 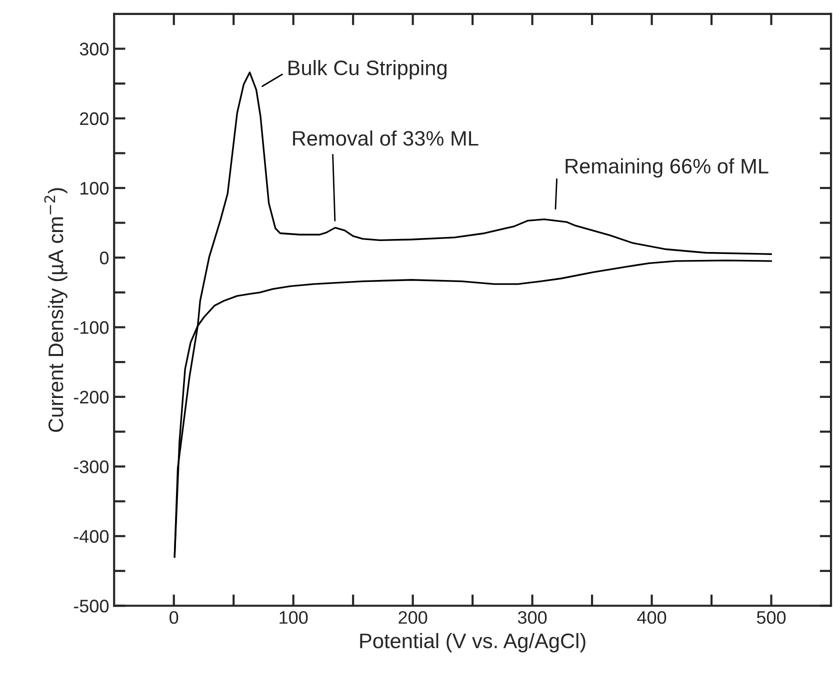 What do you see at coordinates (91, 606) in the screenshot?
I see `y-tick-label: -500` at bounding box center [91, 606].